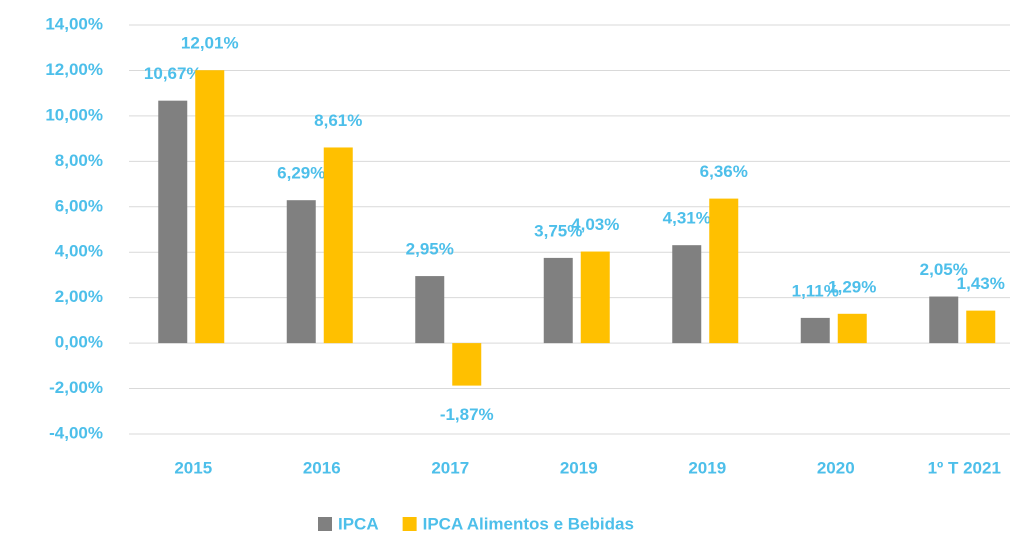 This screenshot has width=1010, height=538. What do you see at coordinates (79, 160) in the screenshot?
I see `y-tick-label: 8,00%` at bounding box center [79, 160].